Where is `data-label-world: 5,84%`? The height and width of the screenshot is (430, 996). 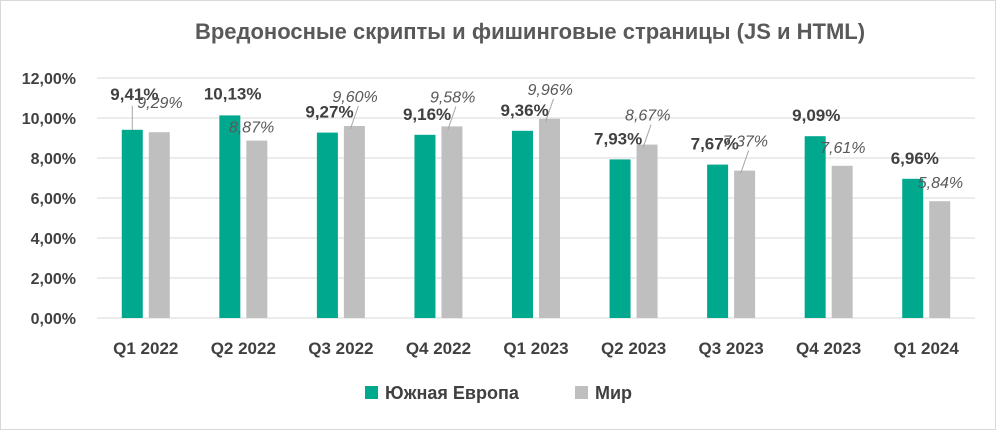 data-label-world: 5,84% is located at coordinates (940, 183).